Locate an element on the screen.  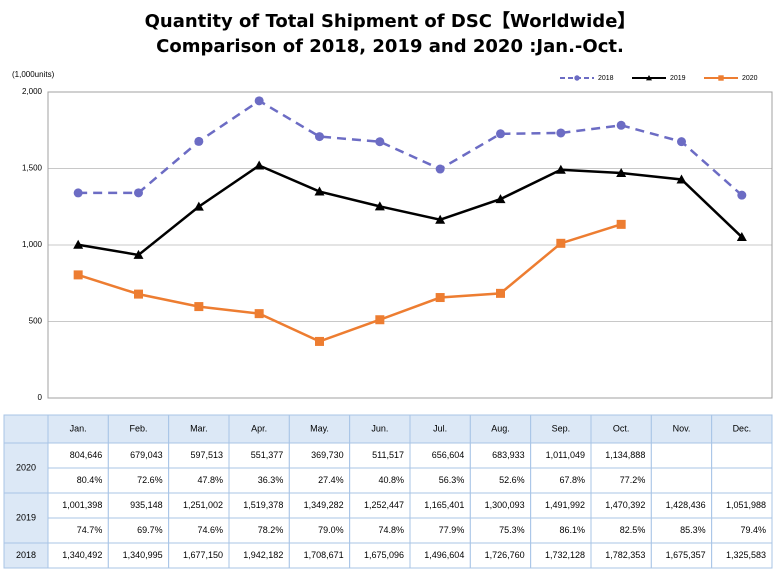
table-header: Apr. is located at coordinates (259, 428).